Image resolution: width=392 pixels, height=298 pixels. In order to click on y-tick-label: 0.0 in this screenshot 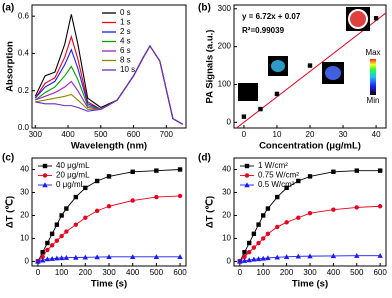, I will do `click(24, 127)`.